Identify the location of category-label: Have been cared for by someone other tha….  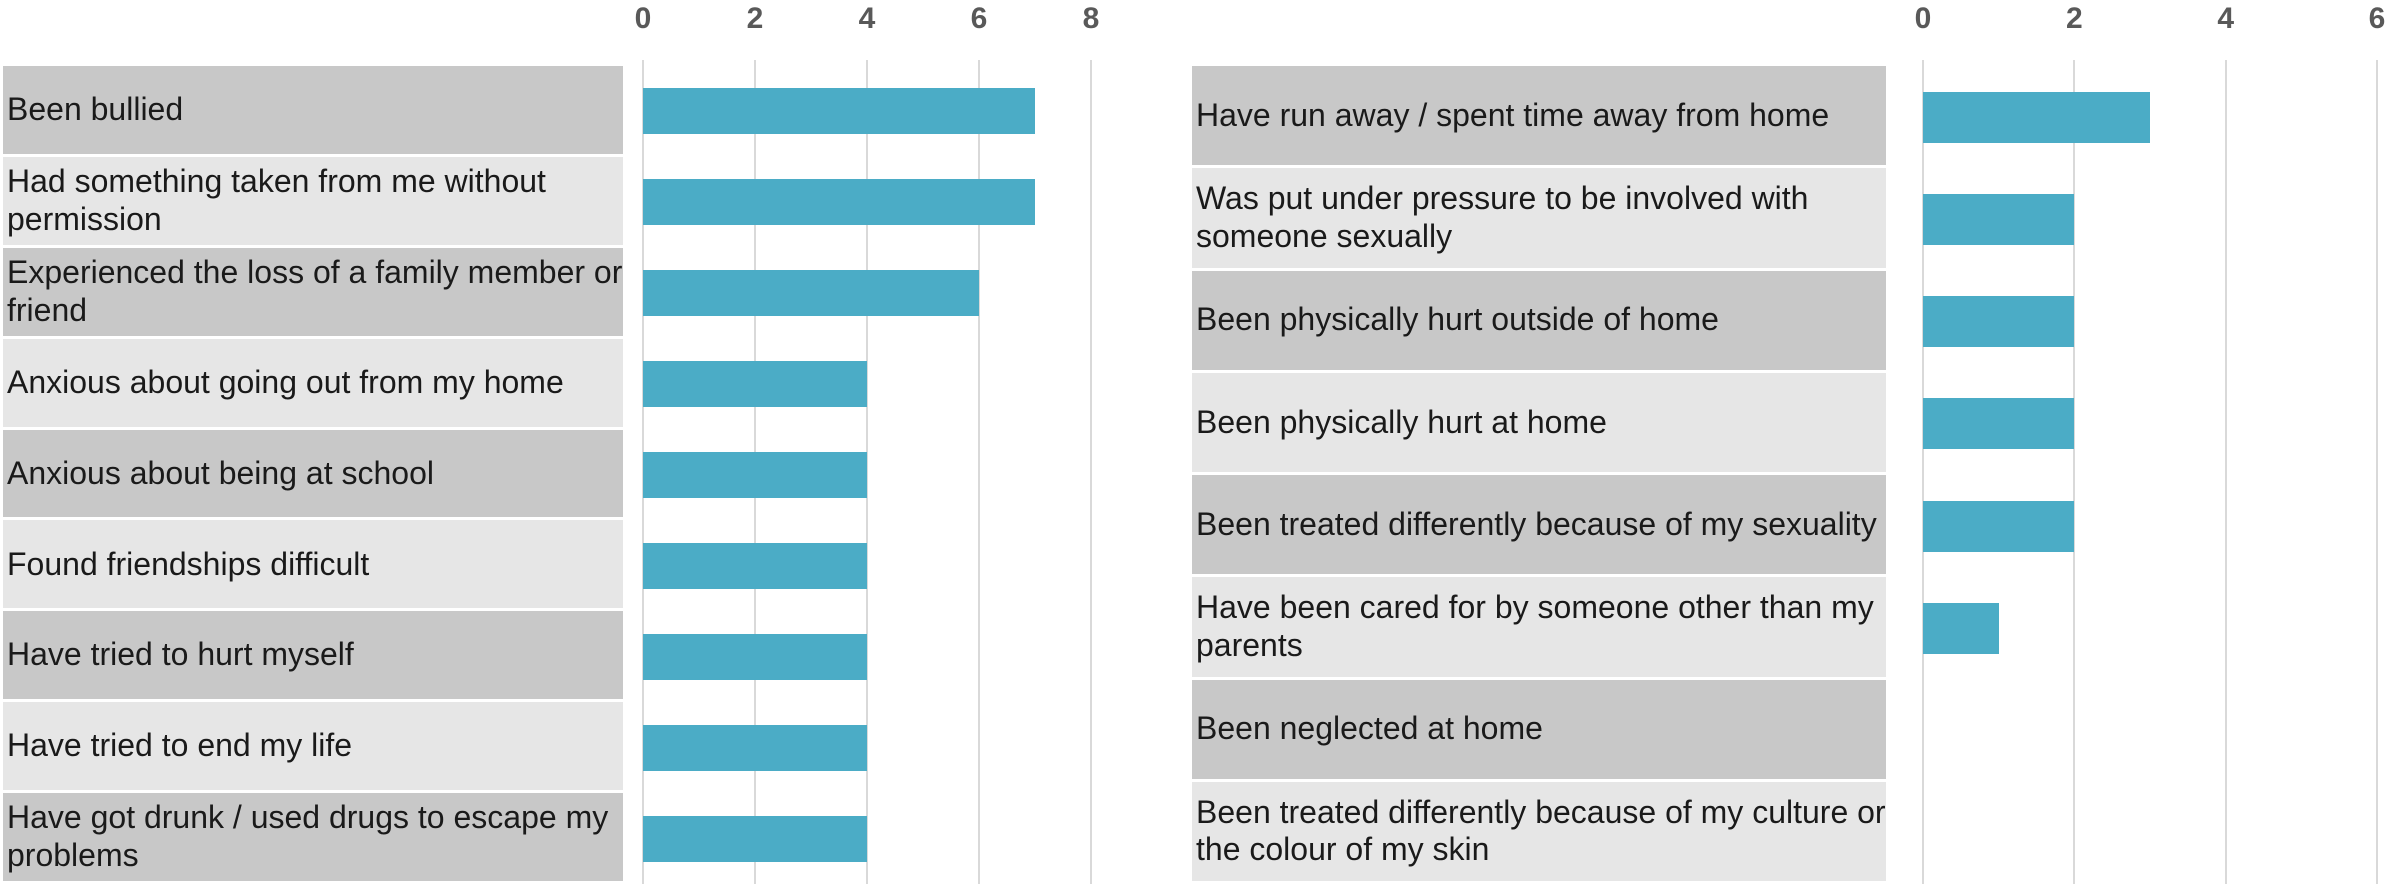
(1539, 628).